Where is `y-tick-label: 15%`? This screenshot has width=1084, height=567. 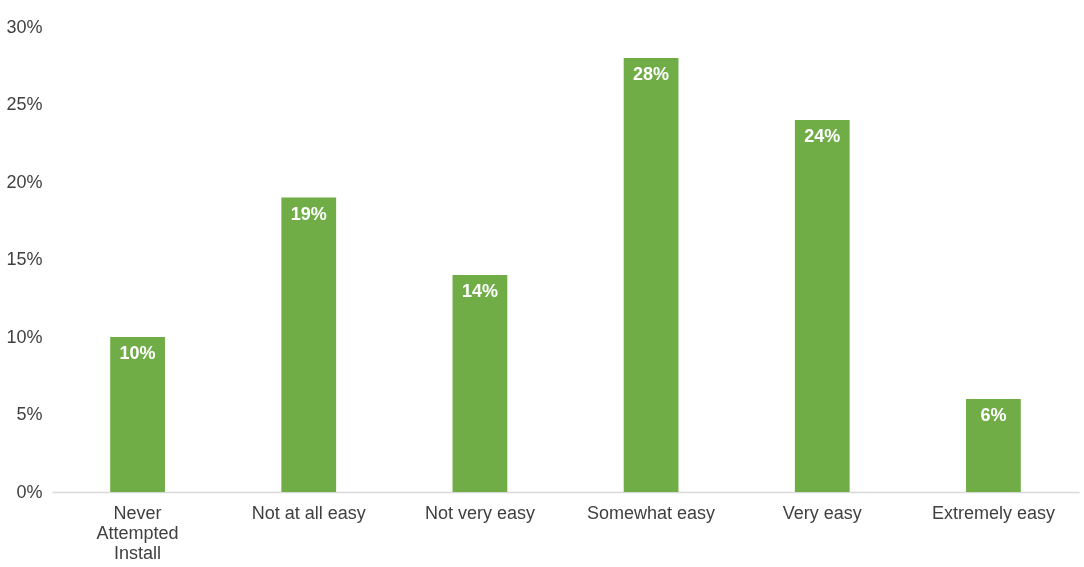 y-tick-label: 15% is located at coordinates (24, 259).